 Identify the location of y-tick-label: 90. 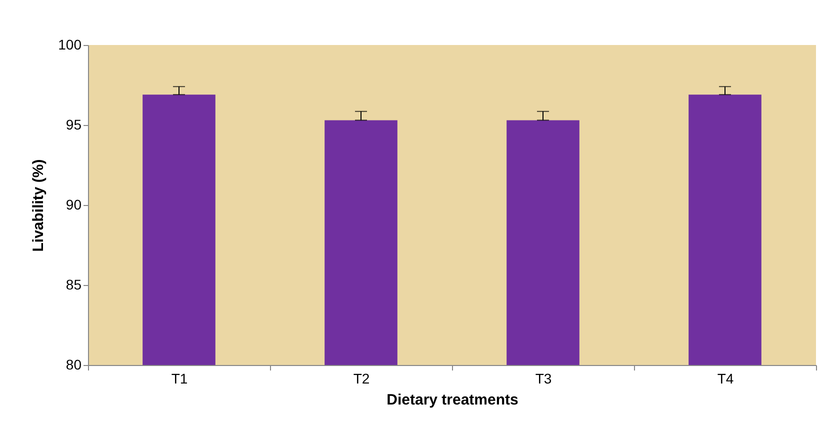
(74, 204).